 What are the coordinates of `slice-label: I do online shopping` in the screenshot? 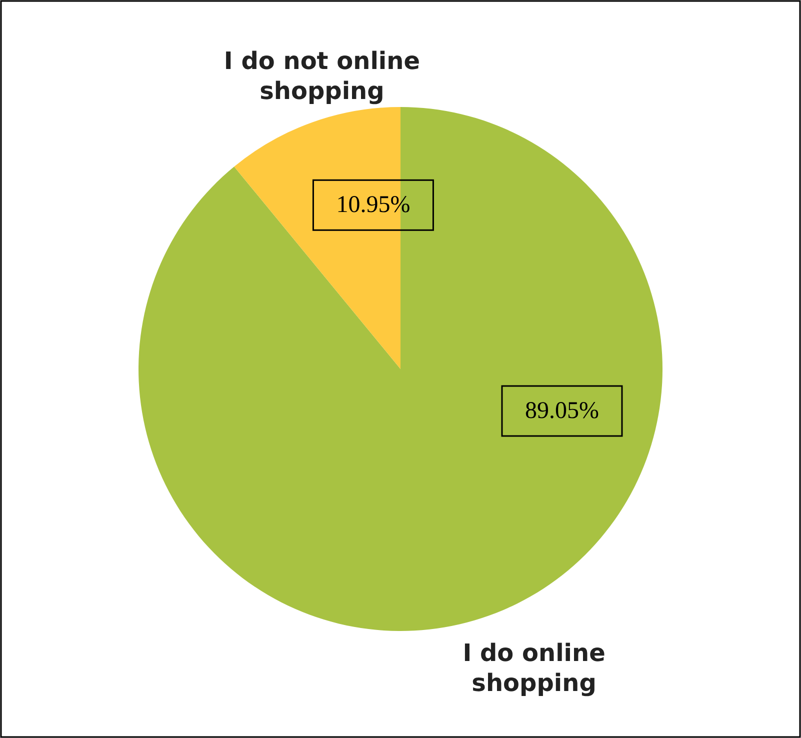 It's located at (534, 667).